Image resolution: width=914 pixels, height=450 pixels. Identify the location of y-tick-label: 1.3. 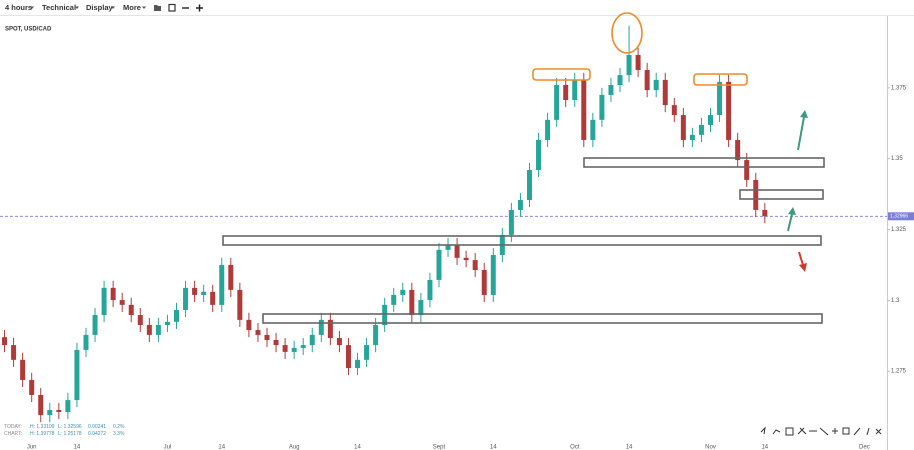
(895, 301).